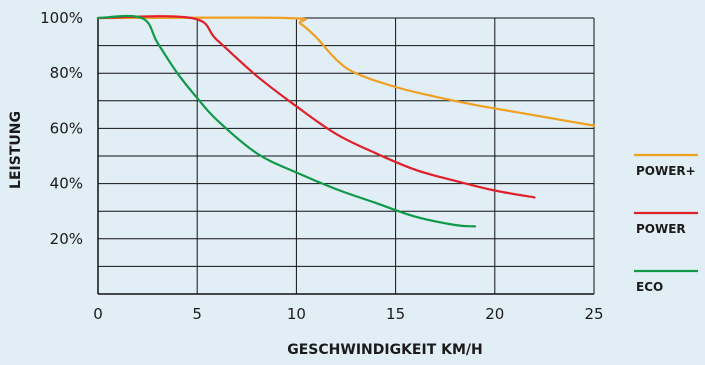 This screenshot has width=705, height=365. Describe the element at coordinates (384, 350) in the screenshot. I see `x-axis-title: GESCHWINDIGKEIT KM/H` at that location.